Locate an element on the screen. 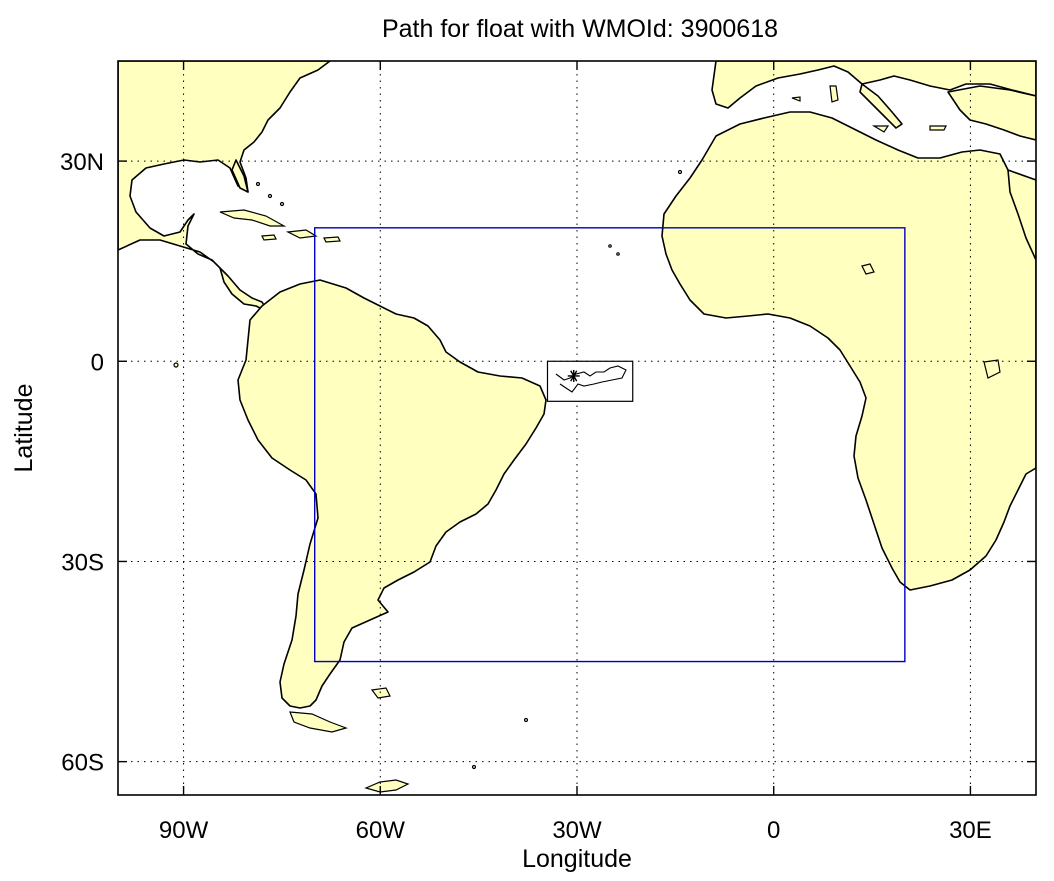  float-track-path is located at coordinates (591, 379).